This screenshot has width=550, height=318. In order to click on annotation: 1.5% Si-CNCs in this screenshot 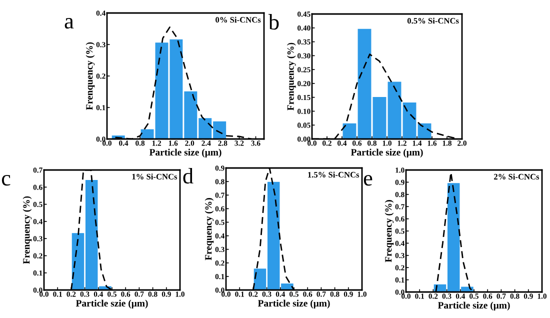, I will do `click(334, 175)`.